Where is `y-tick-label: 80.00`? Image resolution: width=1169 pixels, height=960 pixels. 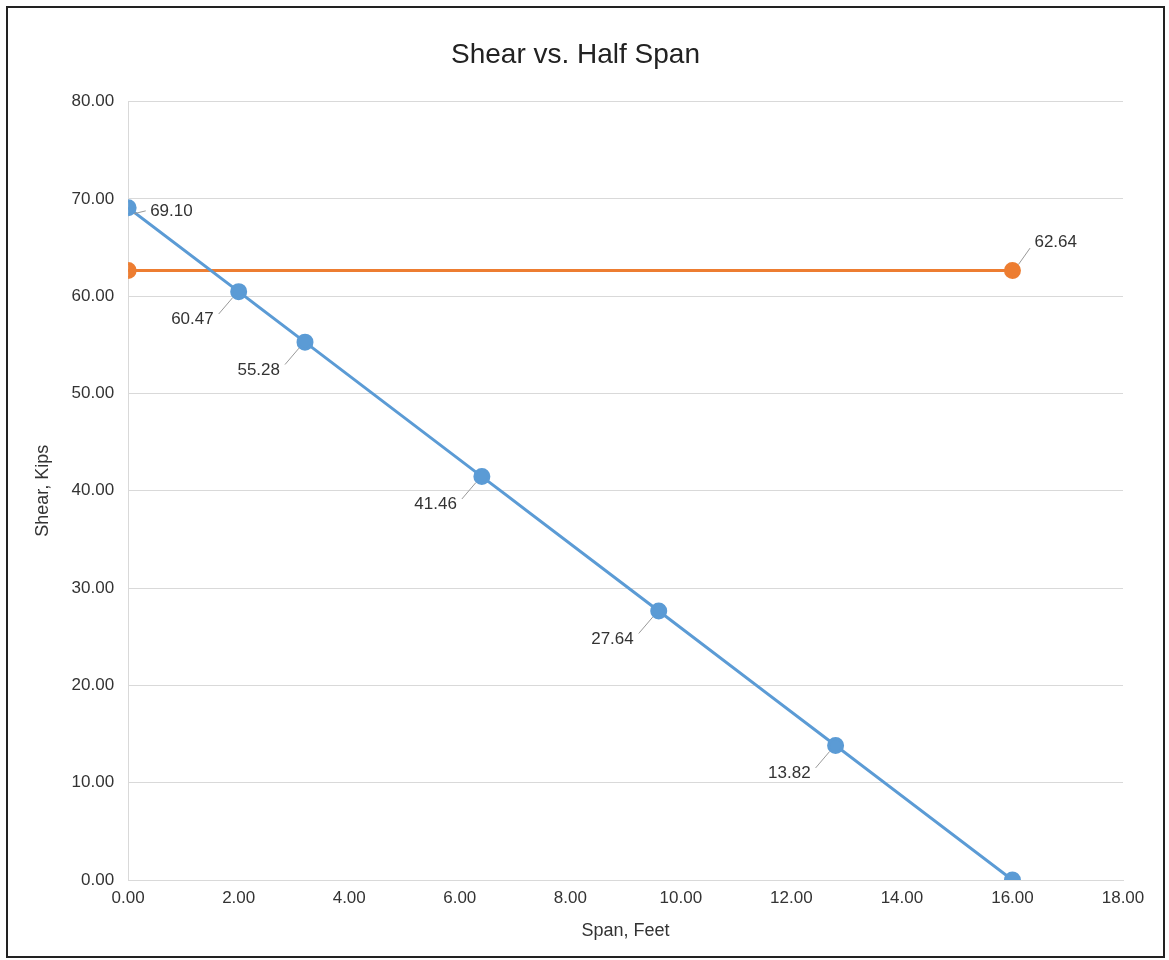
y-tick-label: 80.00 is located at coordinates (93, 101).